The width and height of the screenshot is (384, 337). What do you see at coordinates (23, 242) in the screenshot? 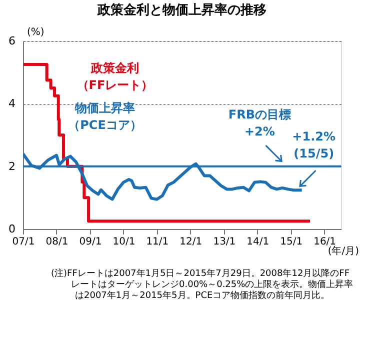
I see `x-tick-label: 07/1` at bounding box center [23, 242].